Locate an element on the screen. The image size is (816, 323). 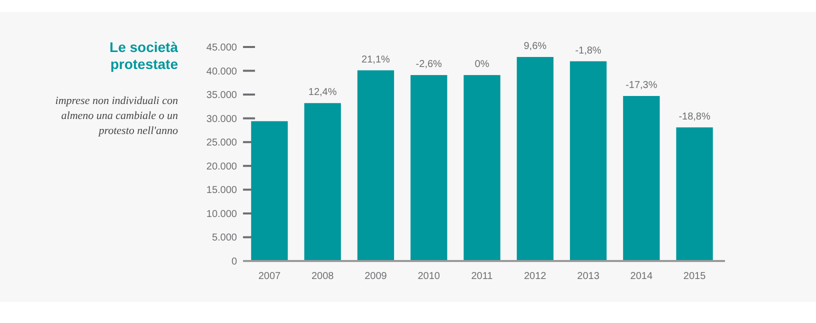
y-tick-label: 35.000 is located at coordinates (222, 96).